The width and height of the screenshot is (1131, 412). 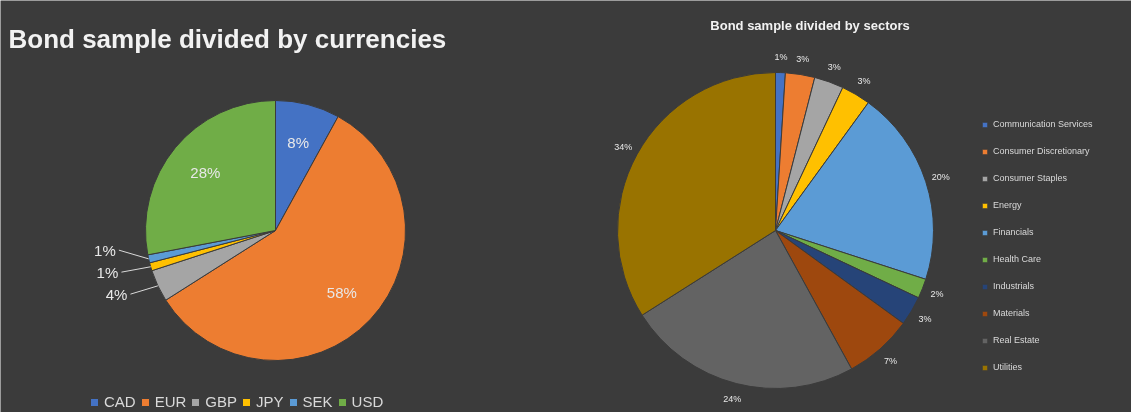 I want to click on data-label: 58%, so click(x=341, y=293).